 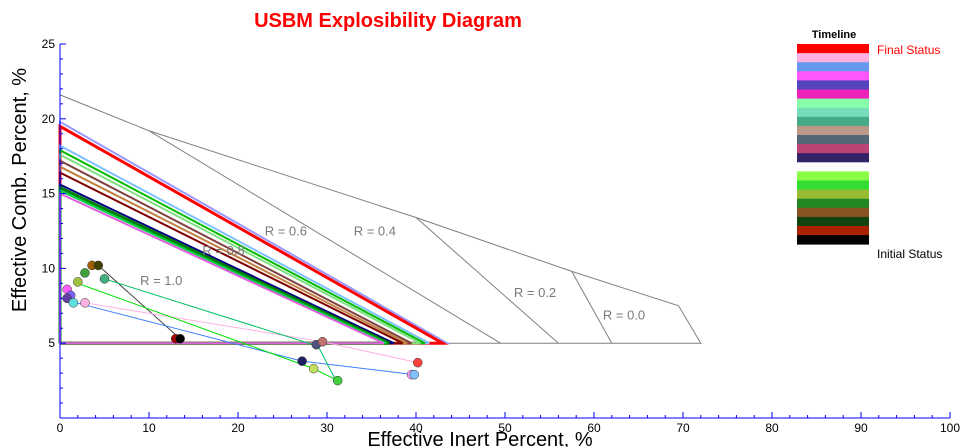 What do you see at coordinates (60, 428) in the screenshot?
I see `x-tick-label-0: 0` at bounding box center [60, 428].